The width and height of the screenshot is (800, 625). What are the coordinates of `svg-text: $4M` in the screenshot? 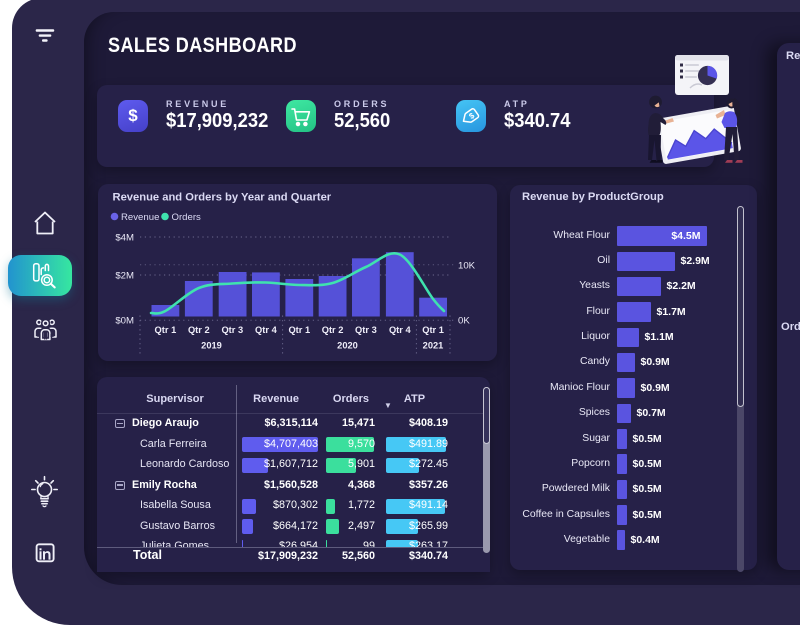 It's located at (124, 238).